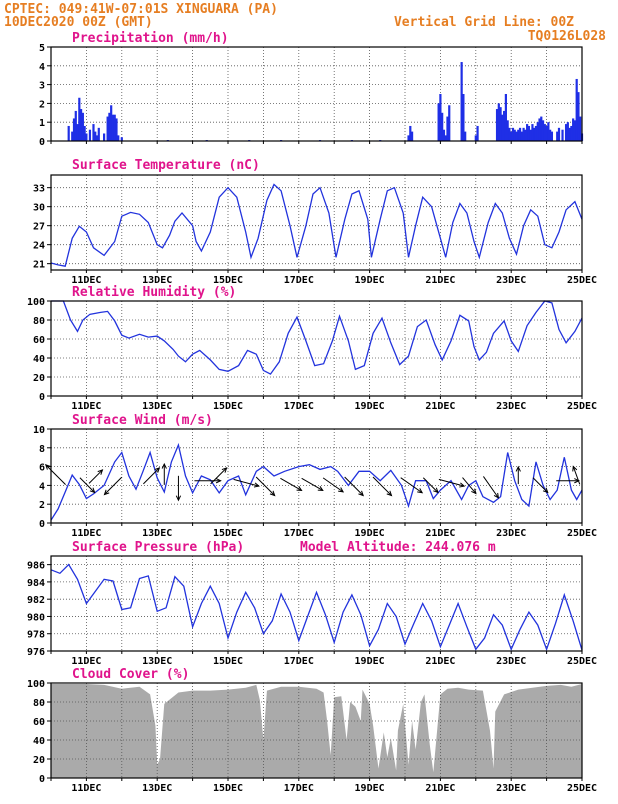 The width and height of the screenshot is (618, 804). Describe the element at coordinates (582, 280) in the screenshot. I see `x-tick-label: 25DEC` at that location.